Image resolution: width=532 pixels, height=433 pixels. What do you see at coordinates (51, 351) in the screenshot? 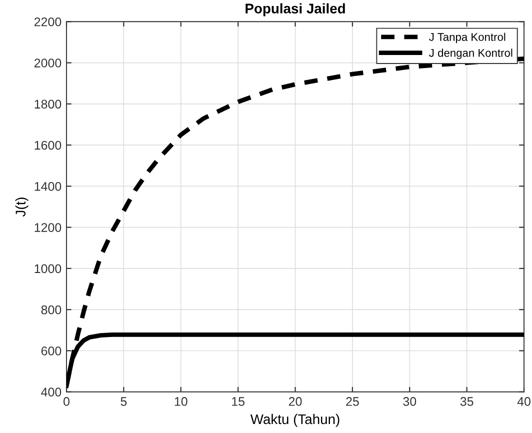
I see `y-tick-label: 600` at bounding box center [51, 351].